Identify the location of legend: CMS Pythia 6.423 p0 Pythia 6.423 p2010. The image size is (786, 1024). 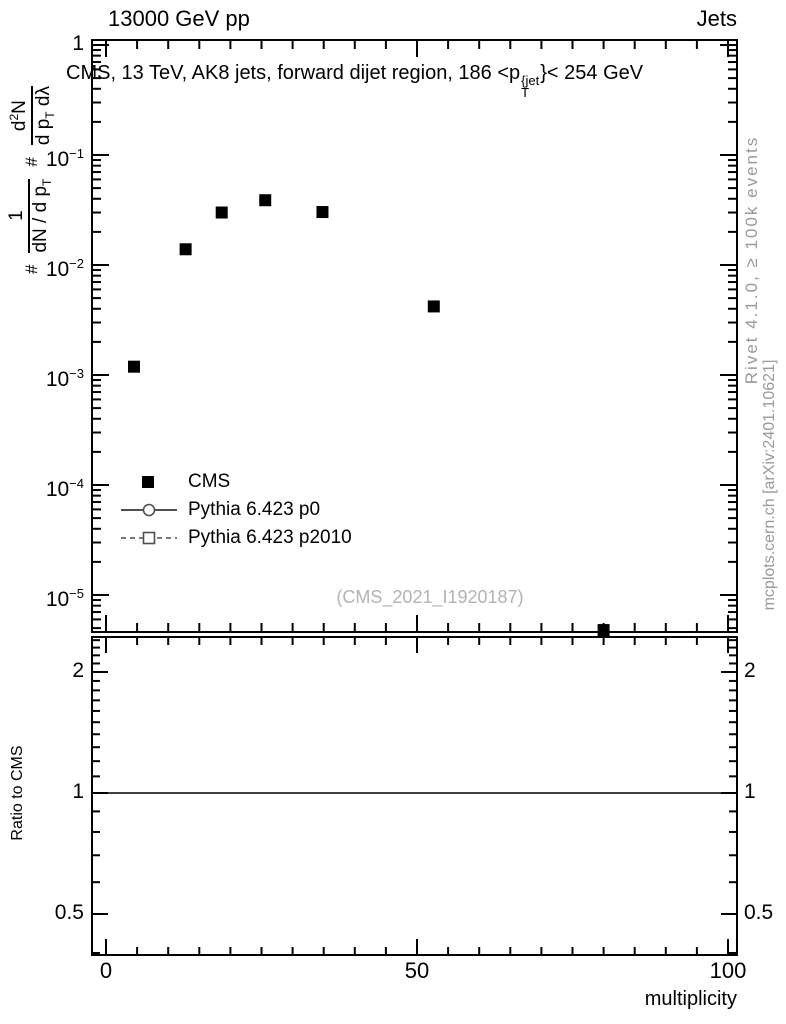
(236, 510).